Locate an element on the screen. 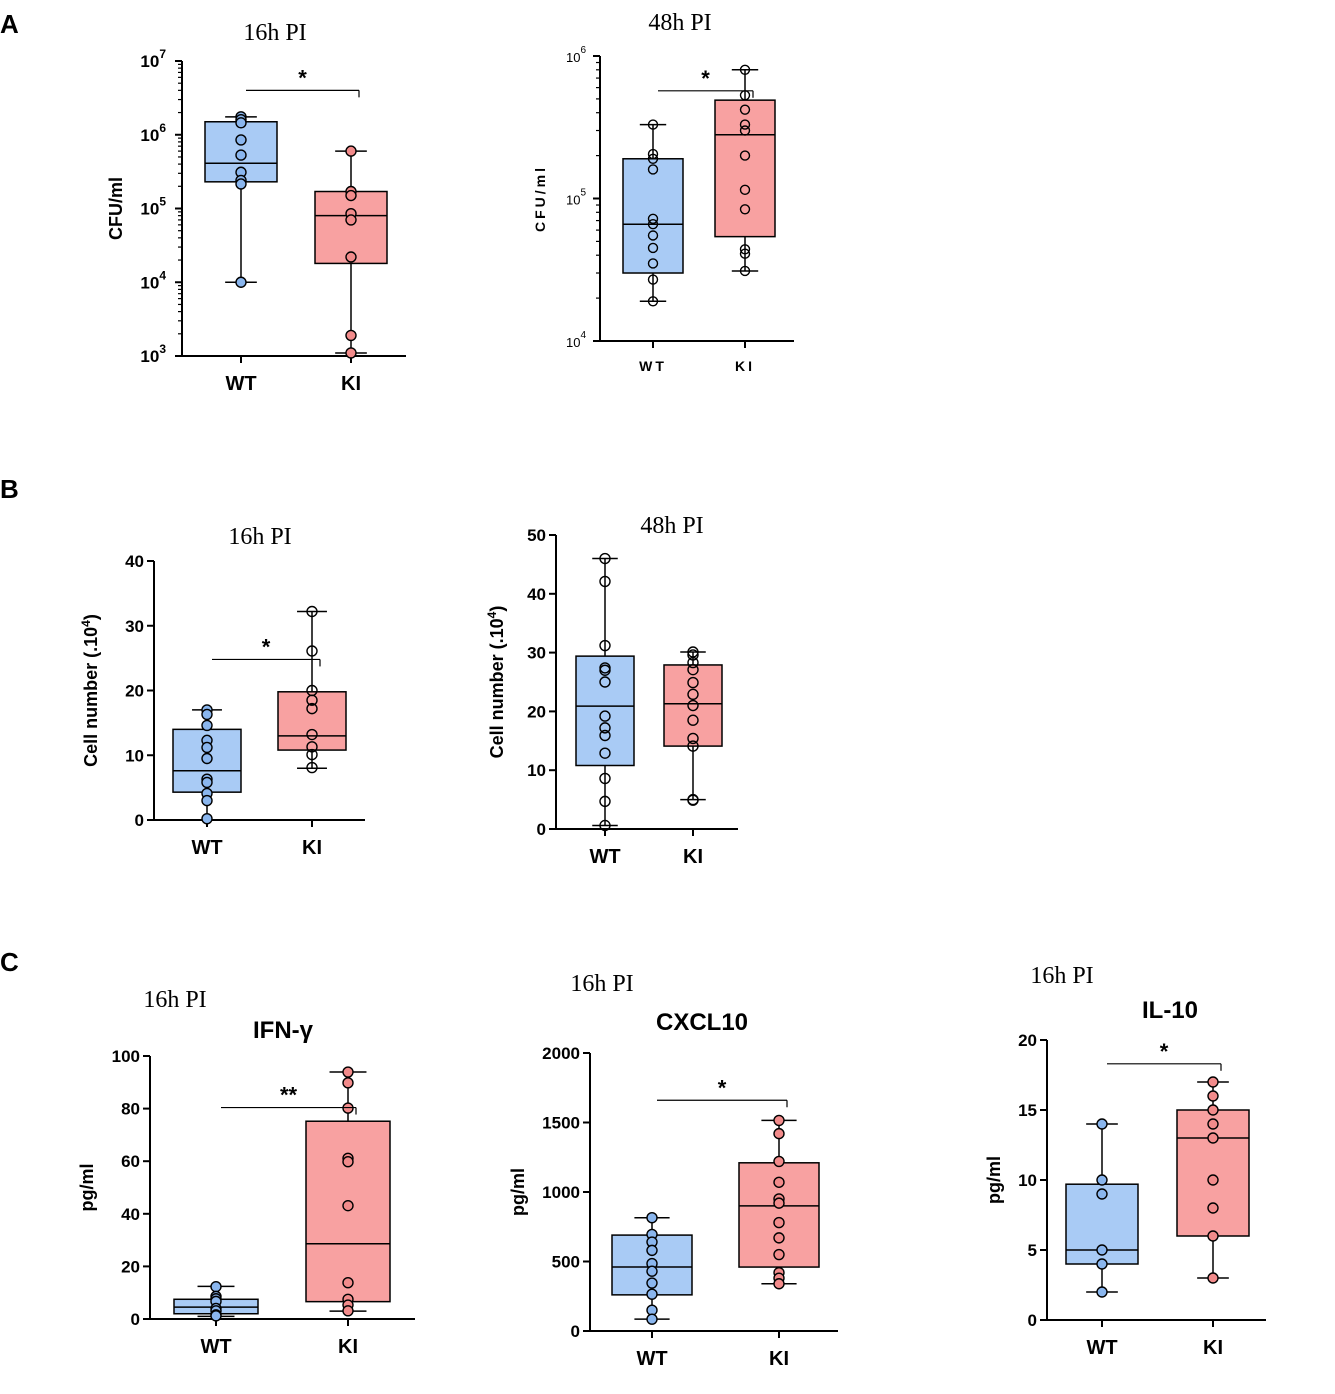 The image size is (1335, 1394). chart-title: 48h PI is located at coordinates (679, 23).